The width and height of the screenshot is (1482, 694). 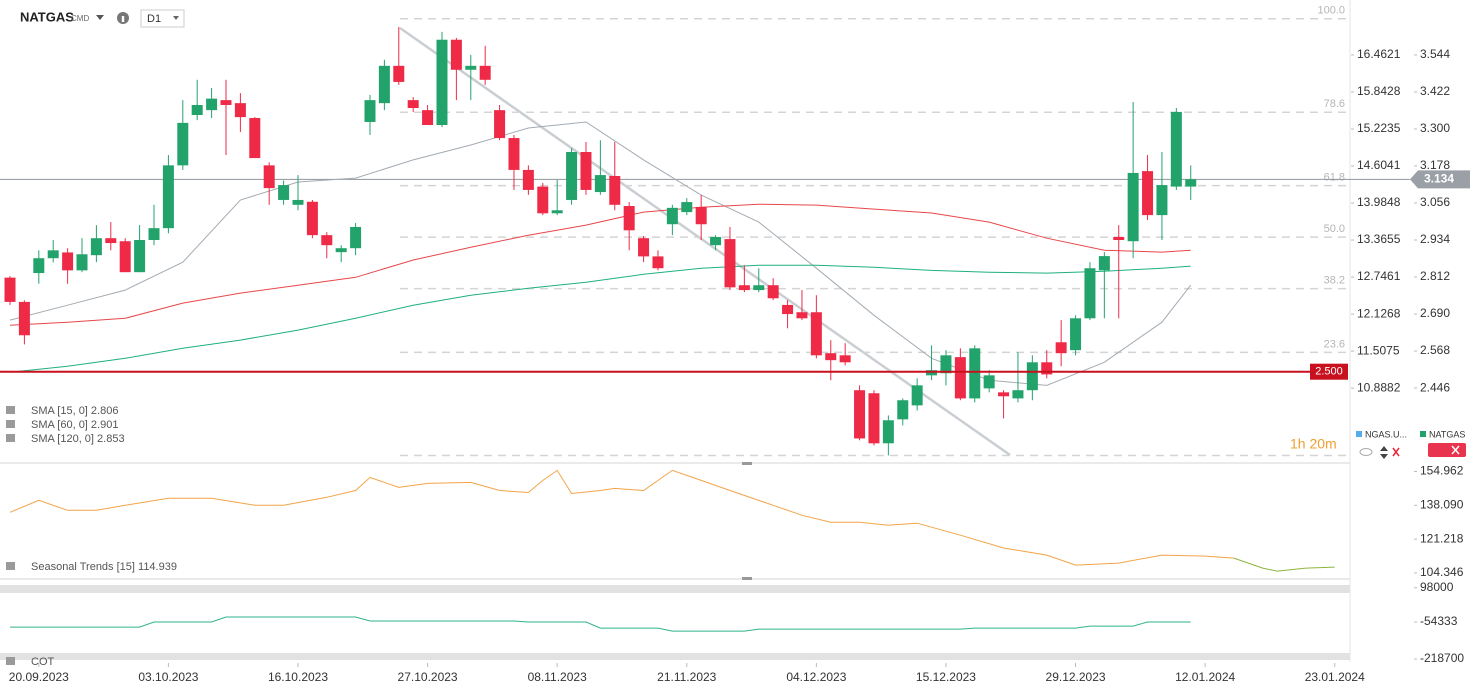 I want to click on y-tick-label: 138.090, so click(x=1442, y=504).